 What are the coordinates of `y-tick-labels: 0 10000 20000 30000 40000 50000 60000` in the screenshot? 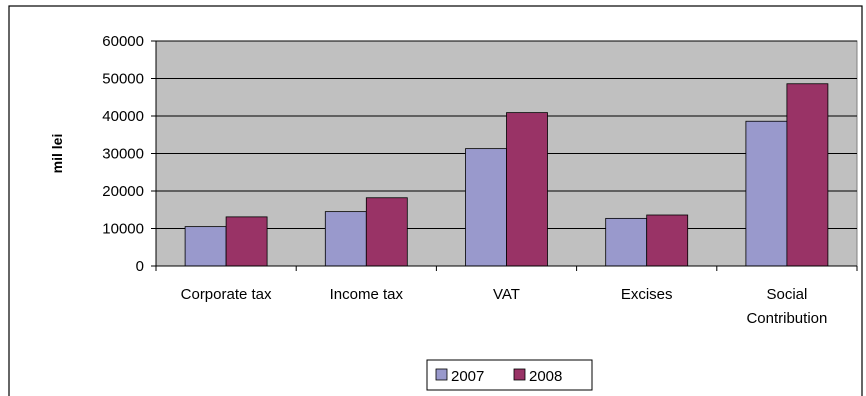 It's located at (123, 154).